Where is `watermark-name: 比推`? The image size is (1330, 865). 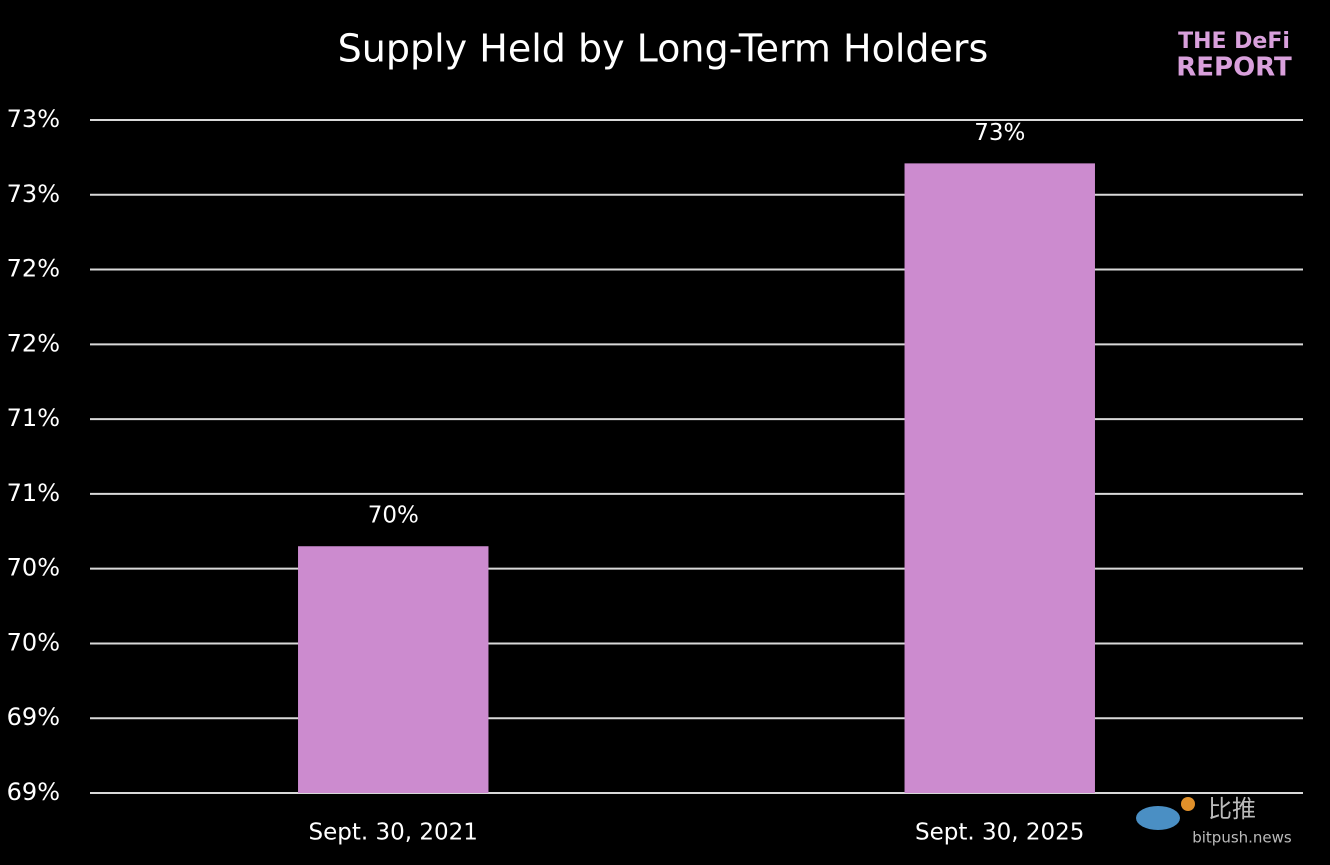 watermark-name: 比推 is located at coordinates (1232, 809).